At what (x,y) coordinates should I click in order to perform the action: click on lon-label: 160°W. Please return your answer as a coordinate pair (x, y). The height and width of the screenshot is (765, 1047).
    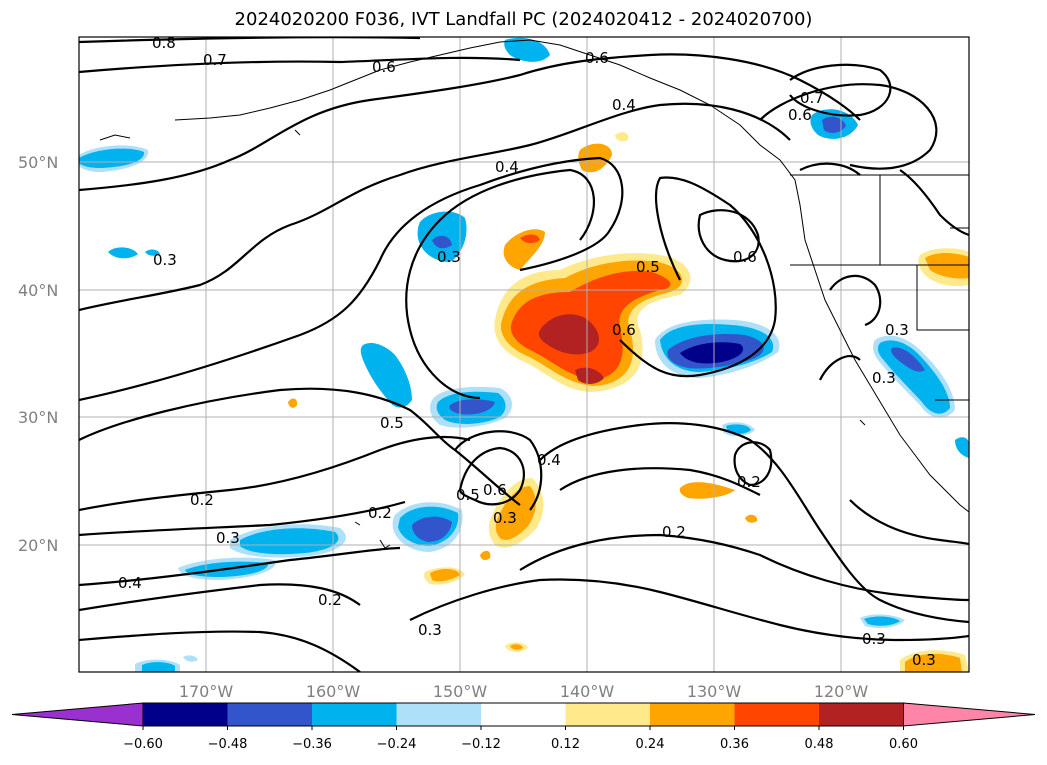
    Looking at the image, I should click on (333, 691).